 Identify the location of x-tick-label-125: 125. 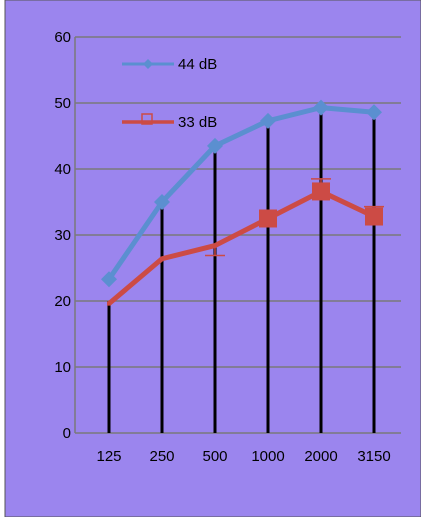
(108, 456).